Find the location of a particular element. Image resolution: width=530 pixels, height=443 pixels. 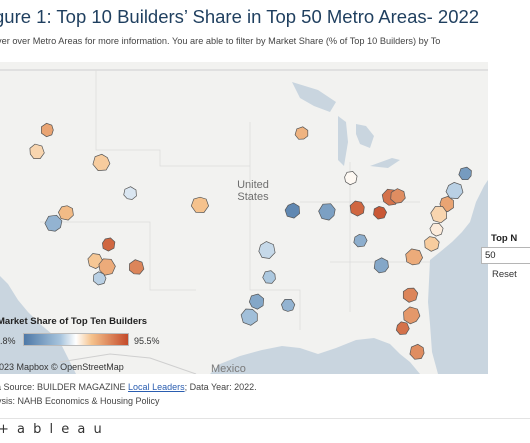

lake-huron is located at coordinates (365, 136).